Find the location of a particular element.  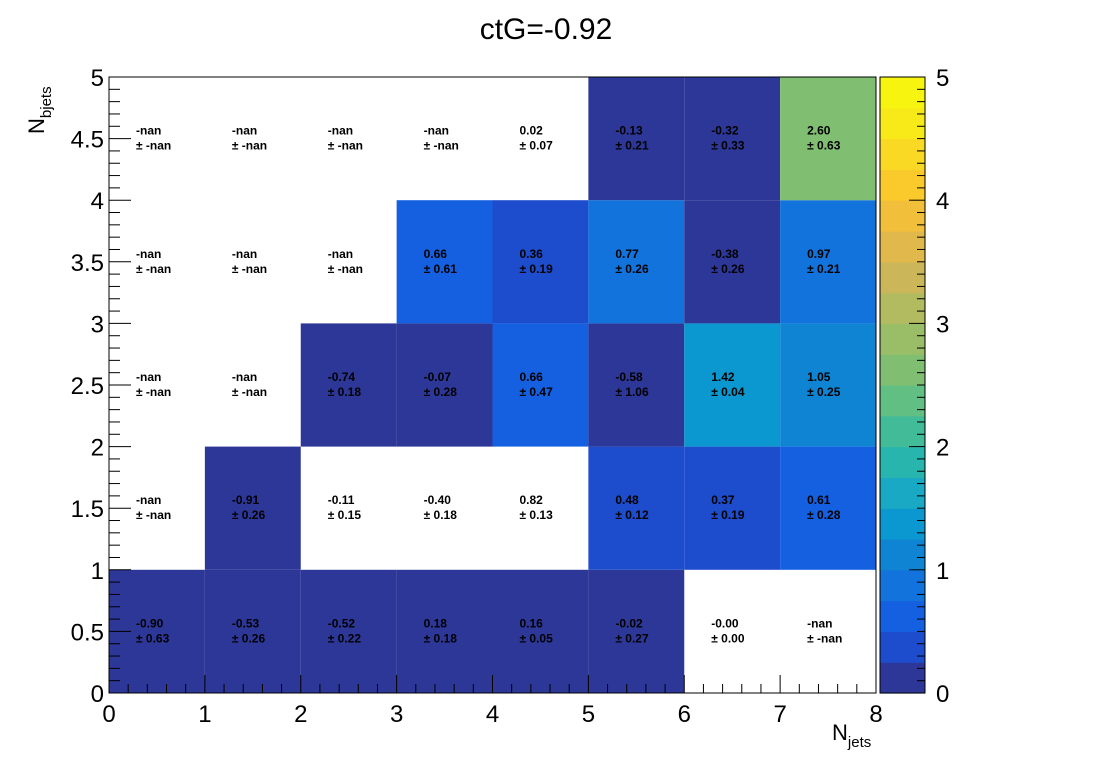

color-scale-axis: 0 1 2 3 4 5 is located at coordinates (929, 386).